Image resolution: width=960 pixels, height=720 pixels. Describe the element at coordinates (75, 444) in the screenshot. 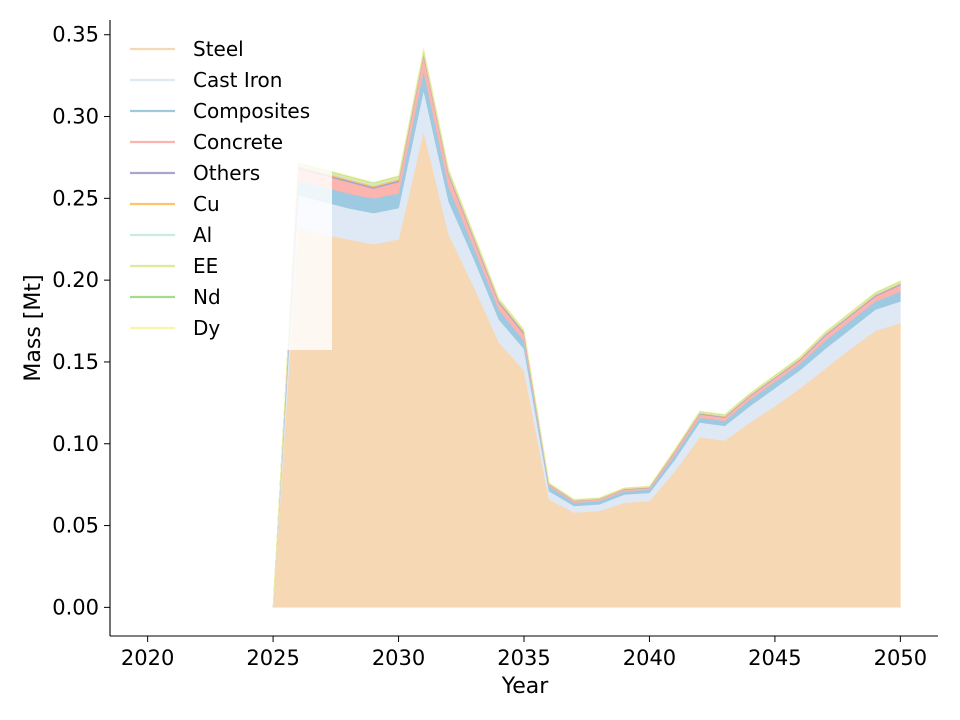

I see `y-tick-label: 0.10` at that location.